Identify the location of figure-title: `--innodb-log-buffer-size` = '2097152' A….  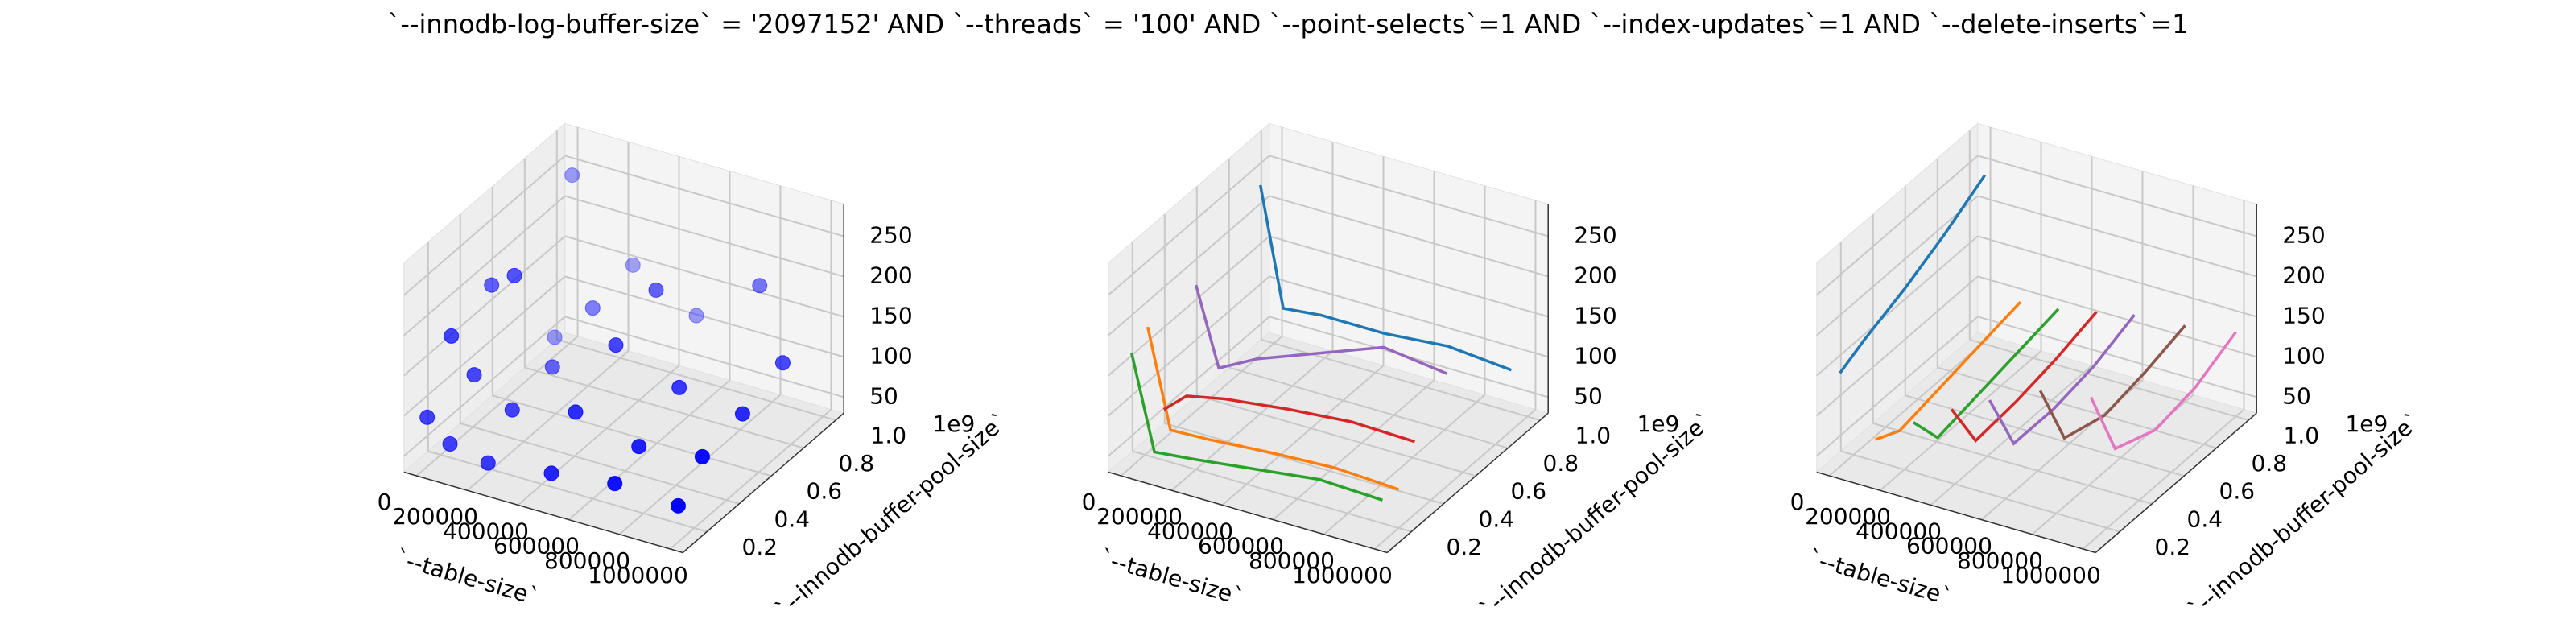
(1287, 24).